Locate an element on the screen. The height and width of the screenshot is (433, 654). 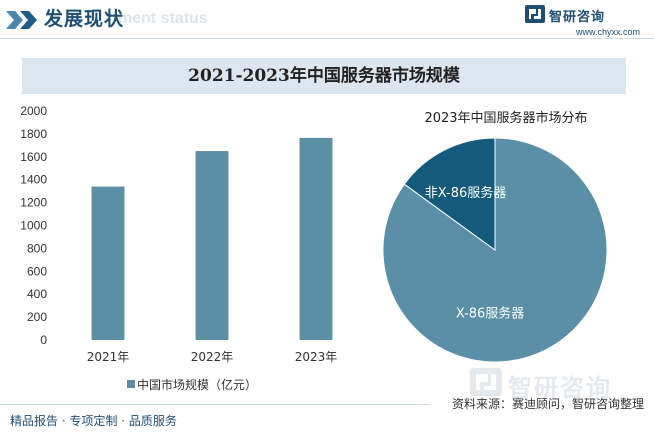
header-divider is located at coordinates (327, 38).